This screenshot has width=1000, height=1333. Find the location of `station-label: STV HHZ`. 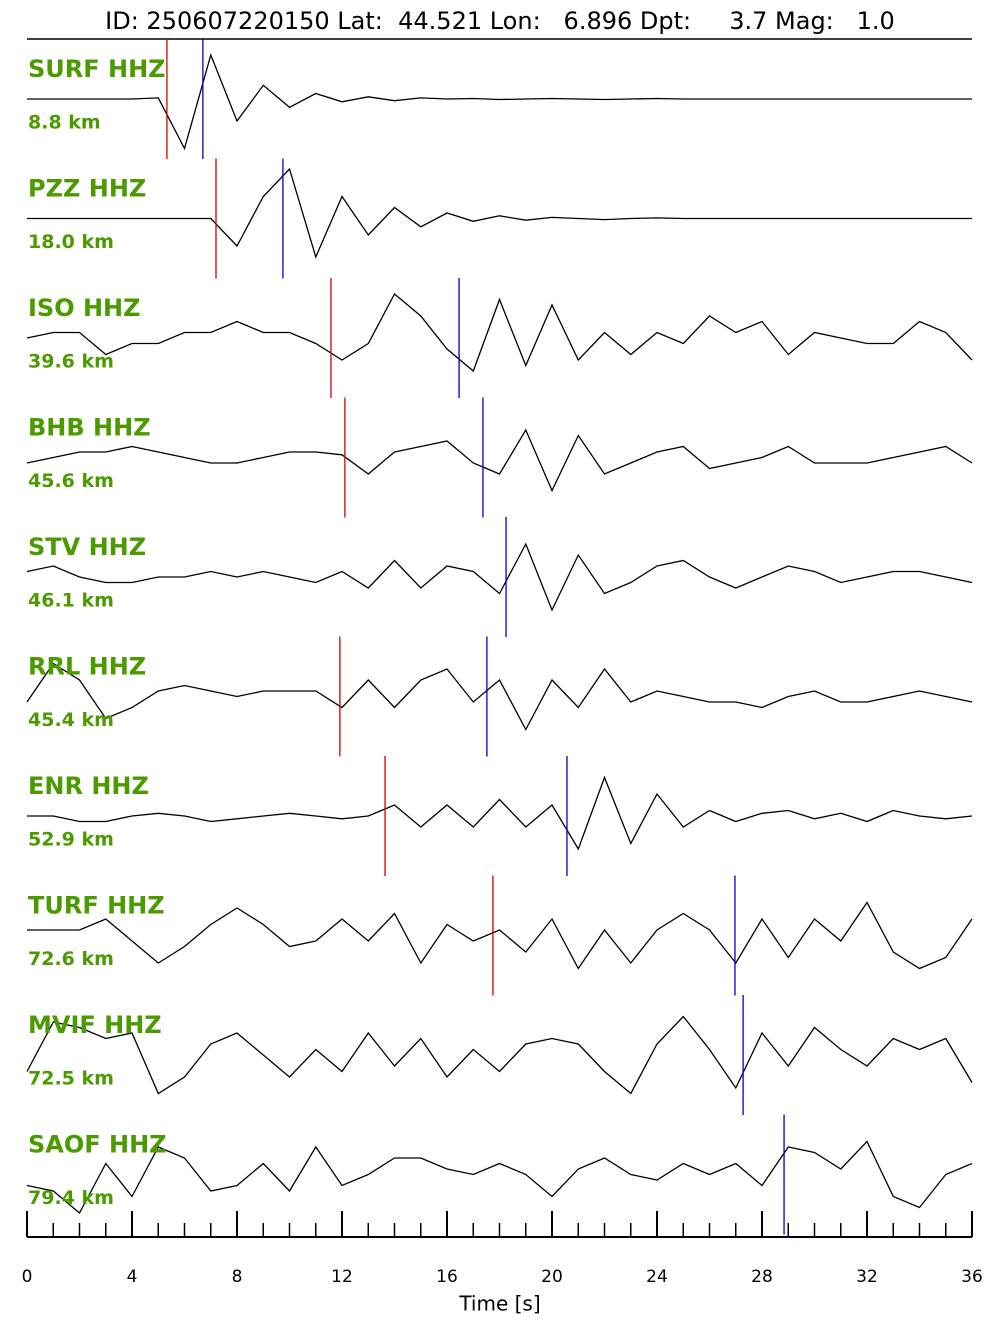

station-label: STV HHZ is located at coordinates (87, 547).